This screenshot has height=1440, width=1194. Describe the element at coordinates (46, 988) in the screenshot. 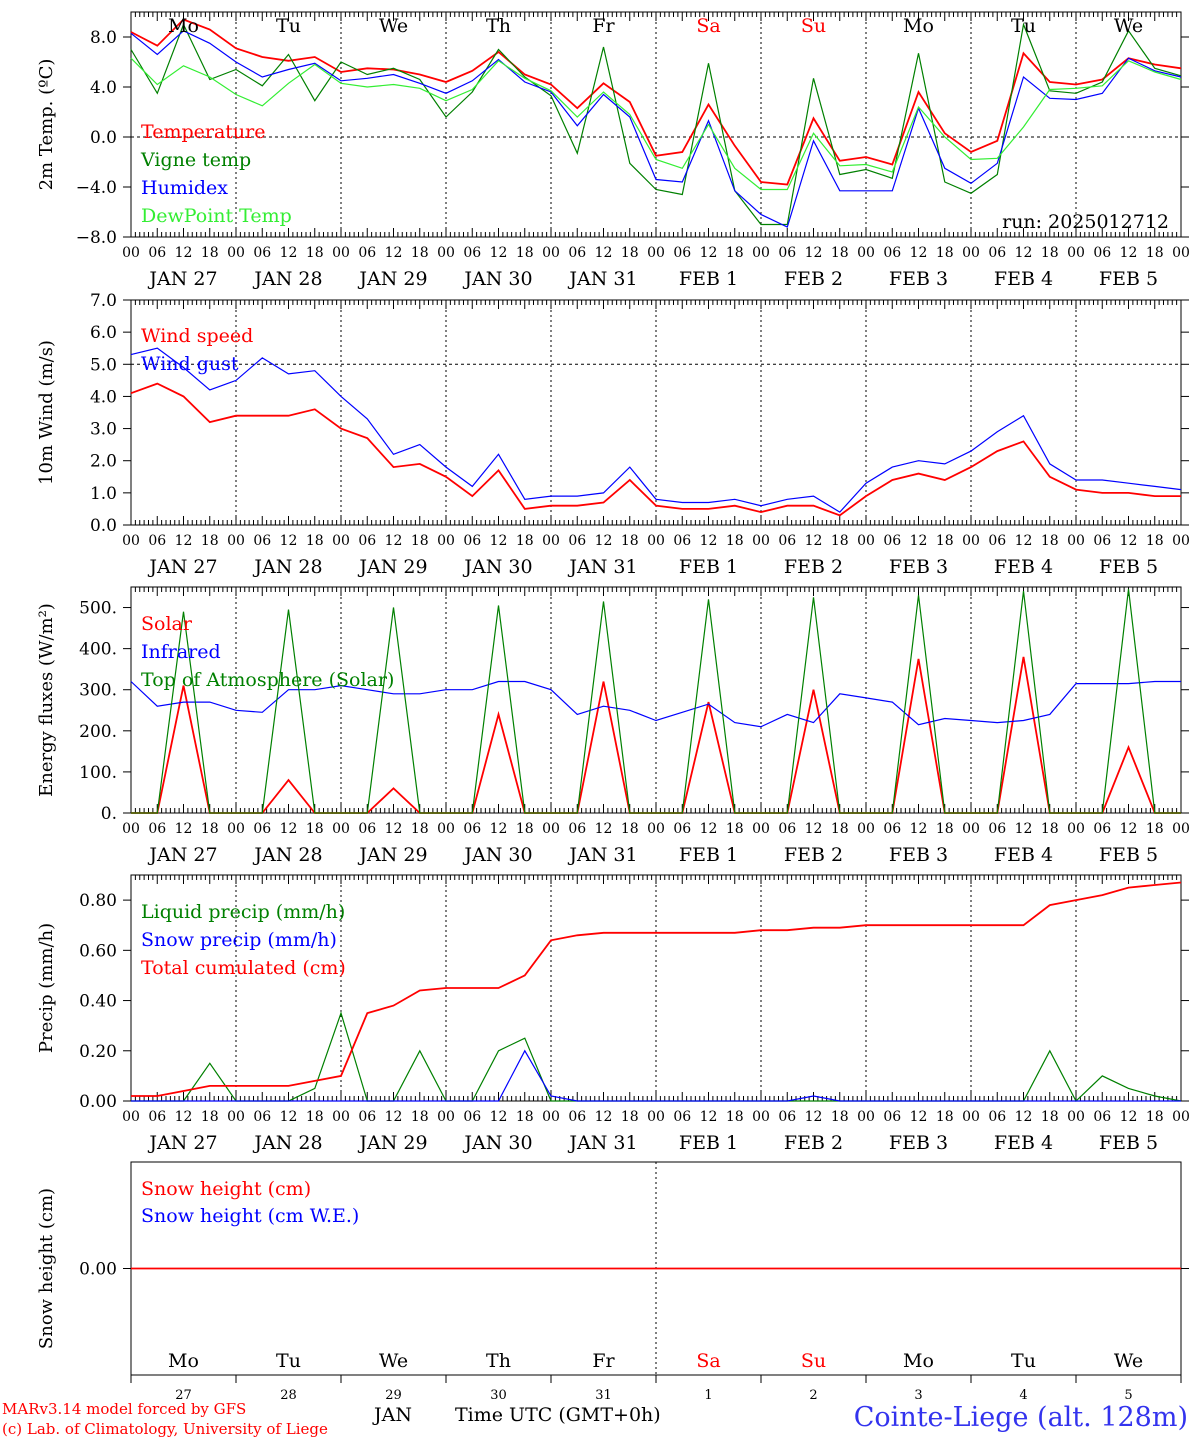

I see `y-axis-title: Precip (mm/h)` at that location.